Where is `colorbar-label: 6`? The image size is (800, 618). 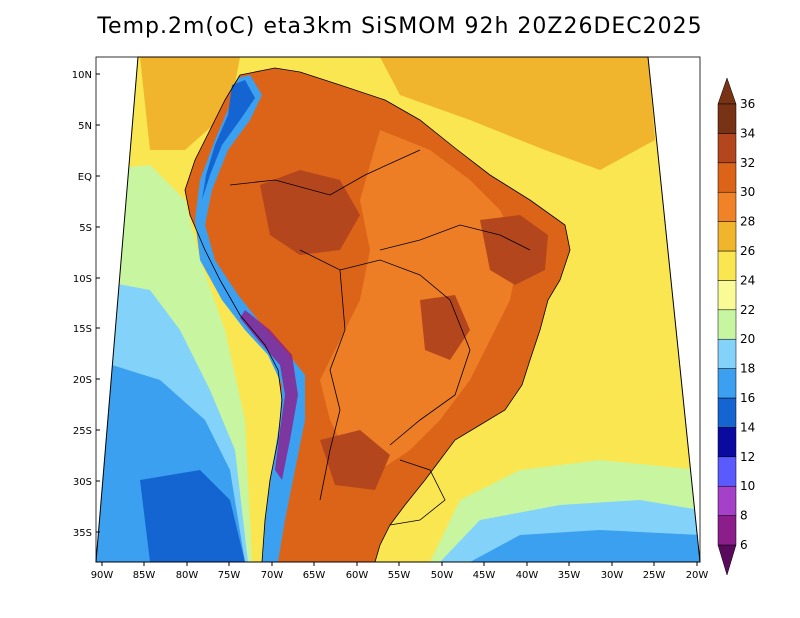 colorbar-label: 6 is located at coordinates (744, 545).